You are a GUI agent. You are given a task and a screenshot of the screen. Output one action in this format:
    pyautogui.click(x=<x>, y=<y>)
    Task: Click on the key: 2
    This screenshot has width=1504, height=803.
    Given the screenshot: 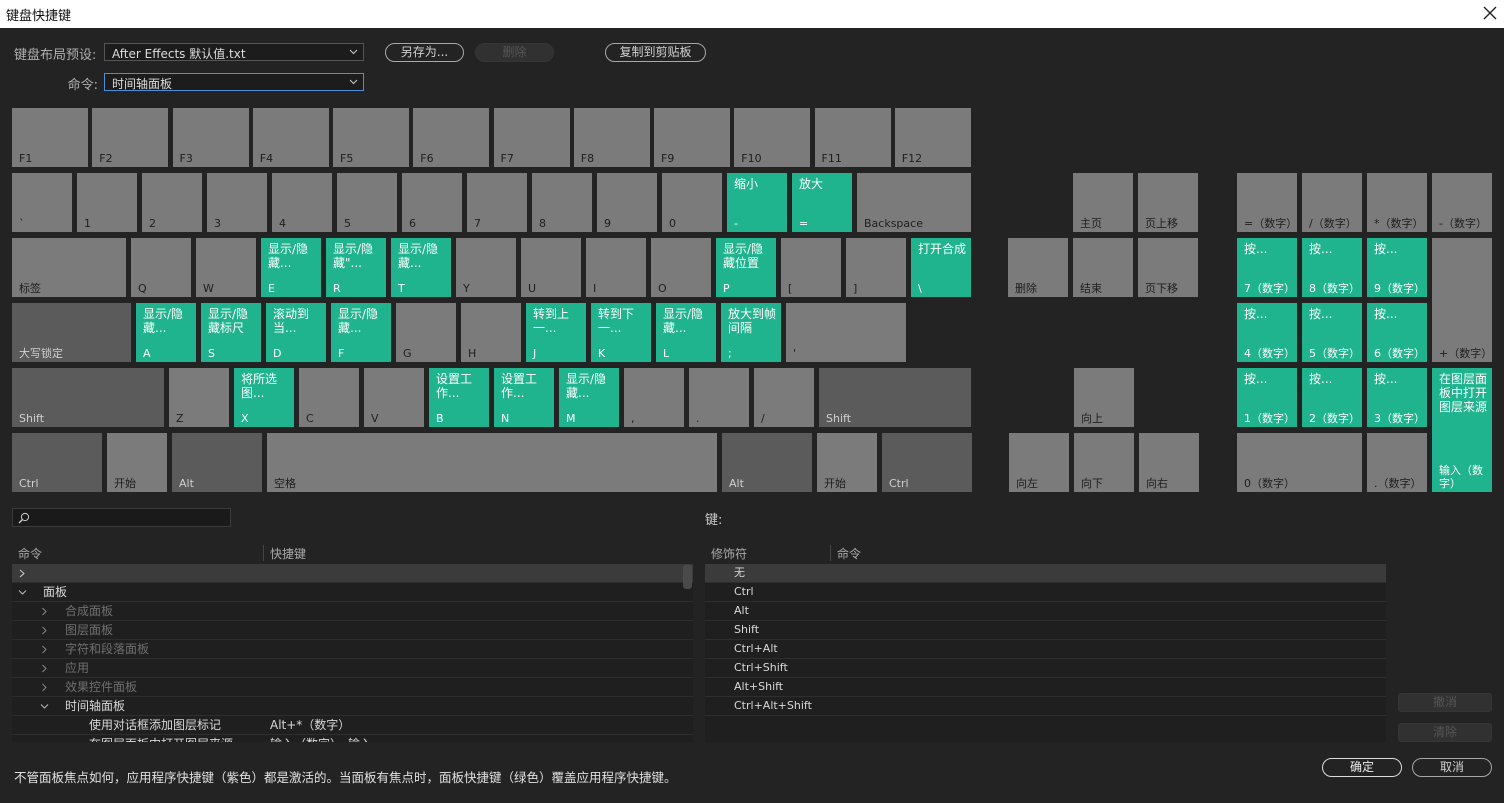 What is the action you would take?
    pyautogui.click(x=172, y=202)
    